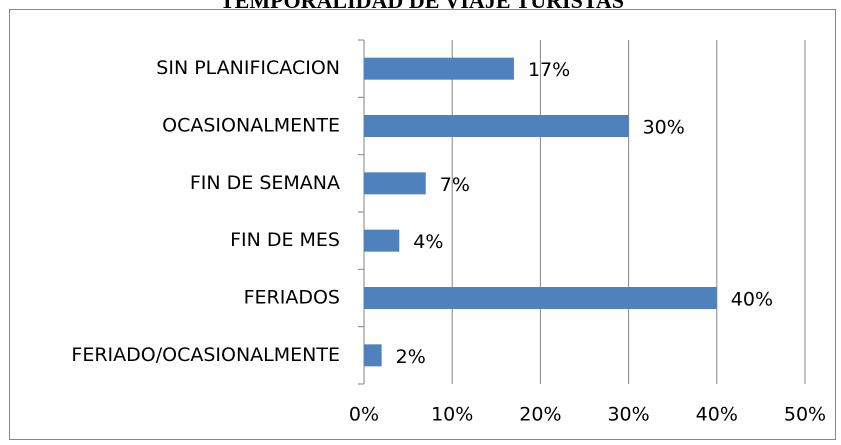 The height and width of the screenshot is (445, 841). I want to click on value-label: 4%, so click(428, 242).